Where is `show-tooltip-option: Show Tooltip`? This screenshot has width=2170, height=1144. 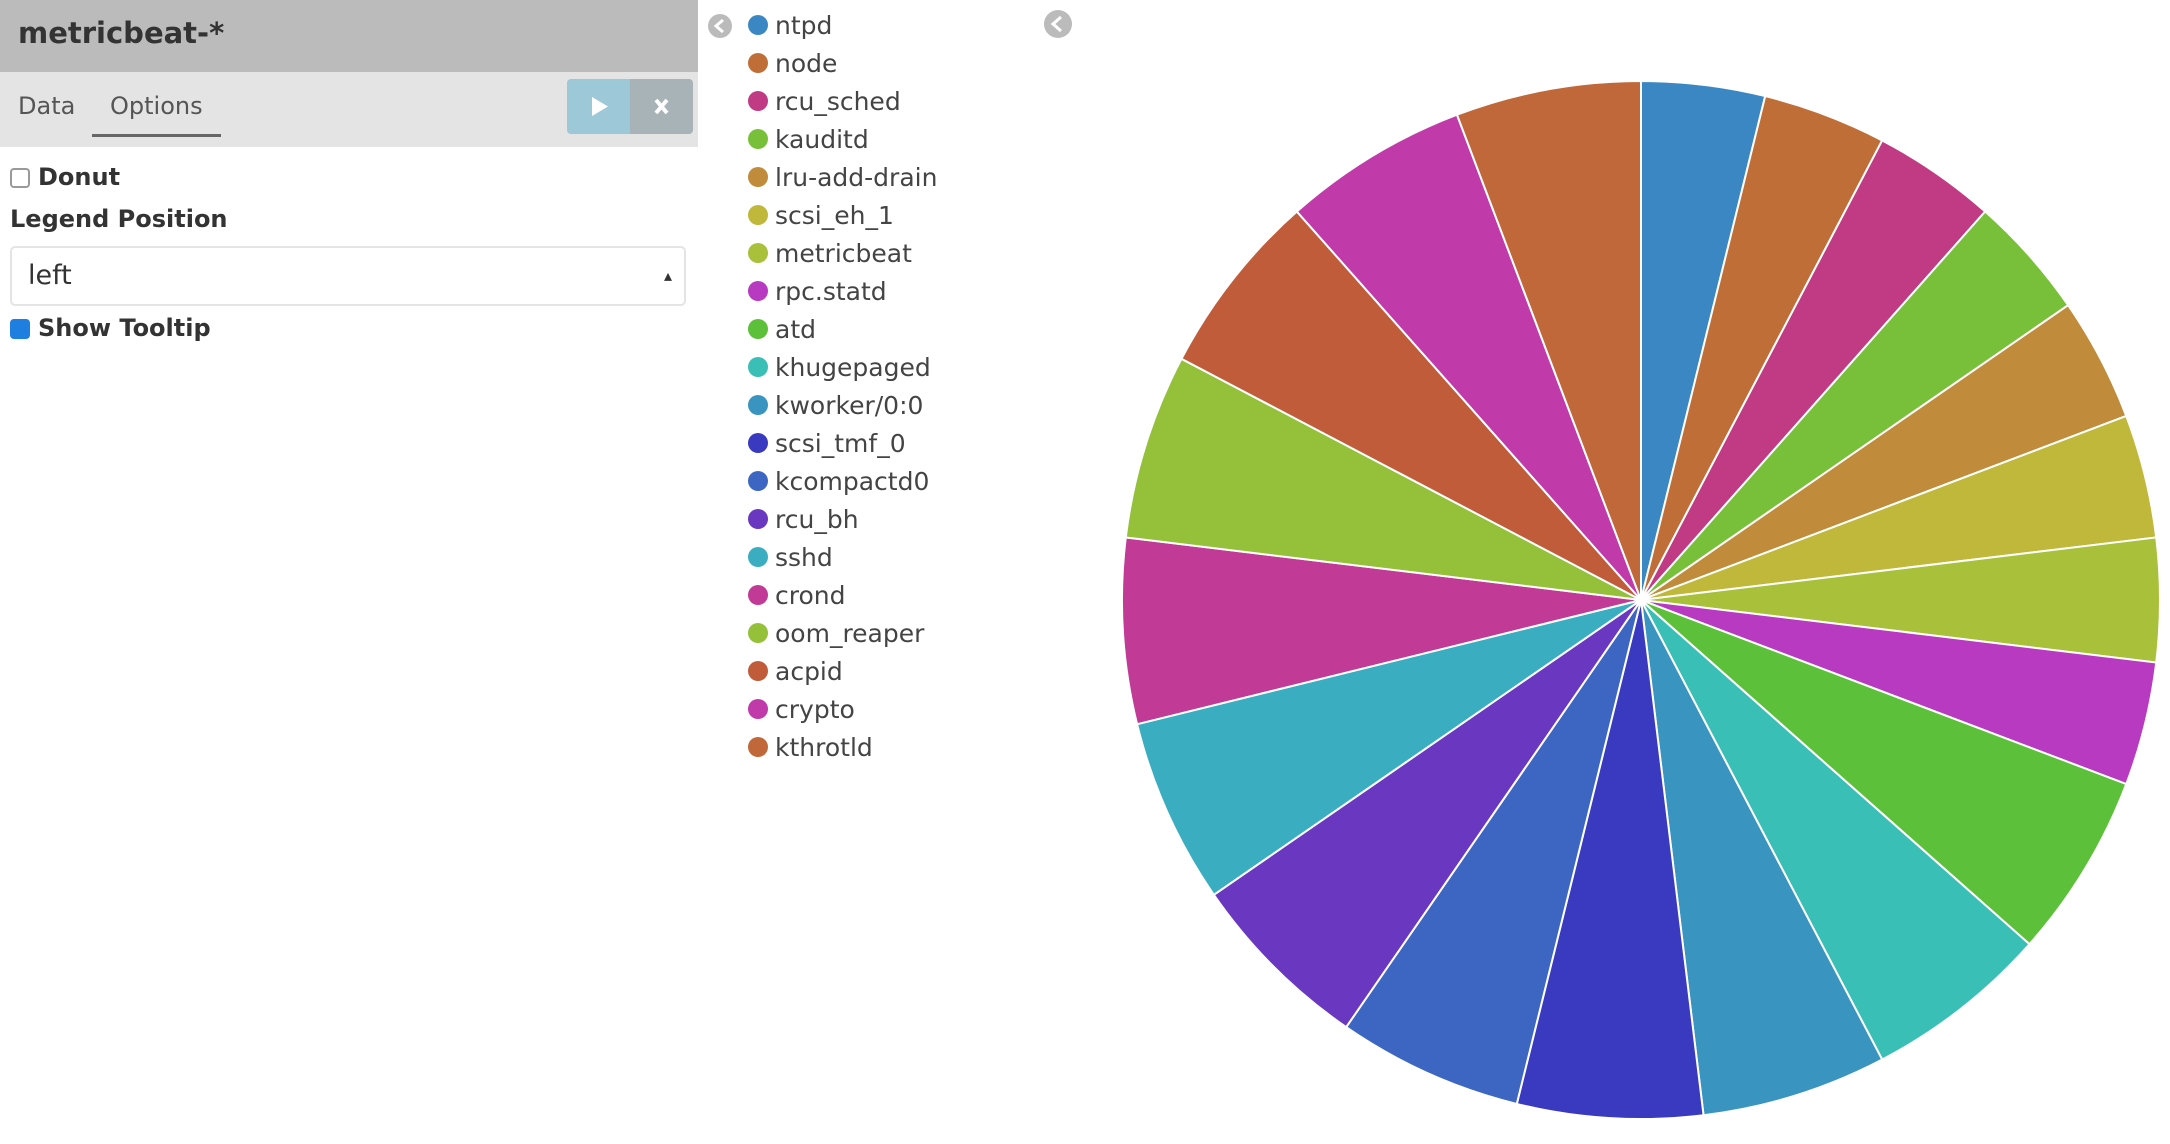
show-tooltip-option: Show Tooltip is located at coordinates (110, 328).